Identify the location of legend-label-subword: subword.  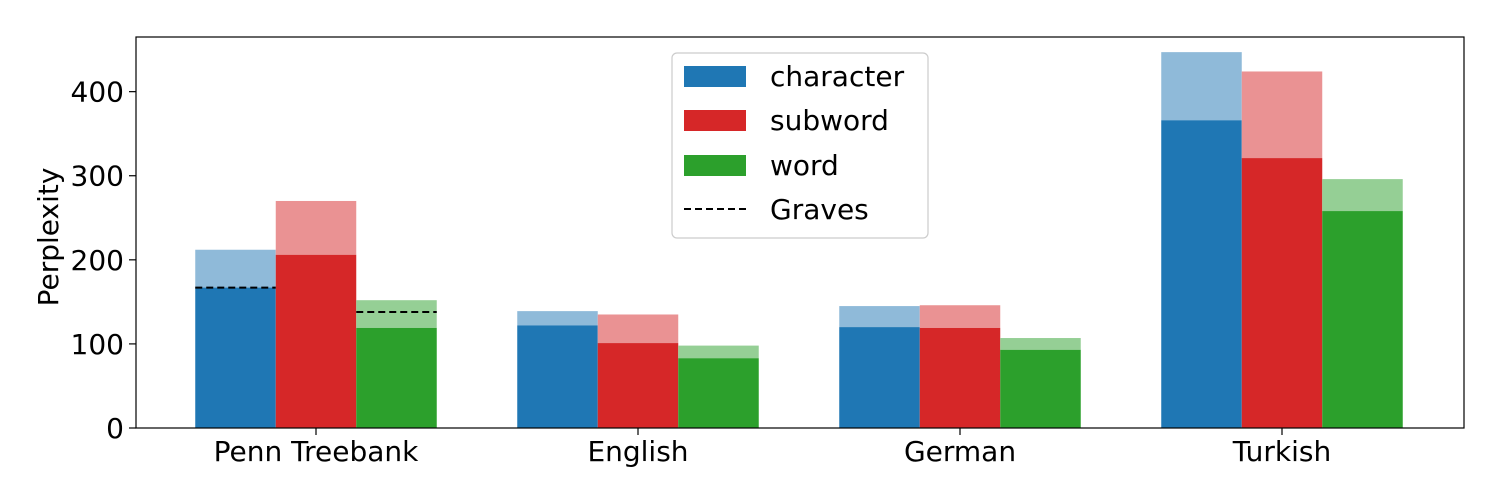
(829, 120).